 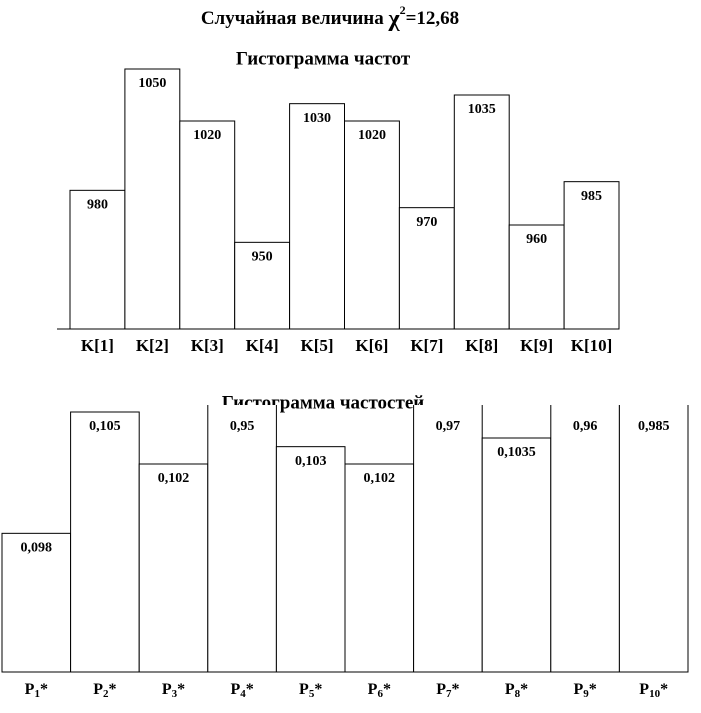 What do you see at coordinates (323, 58) in the screenshot?
I see `chart-title: Гистограмма частот` at bounding box center [323, 58].